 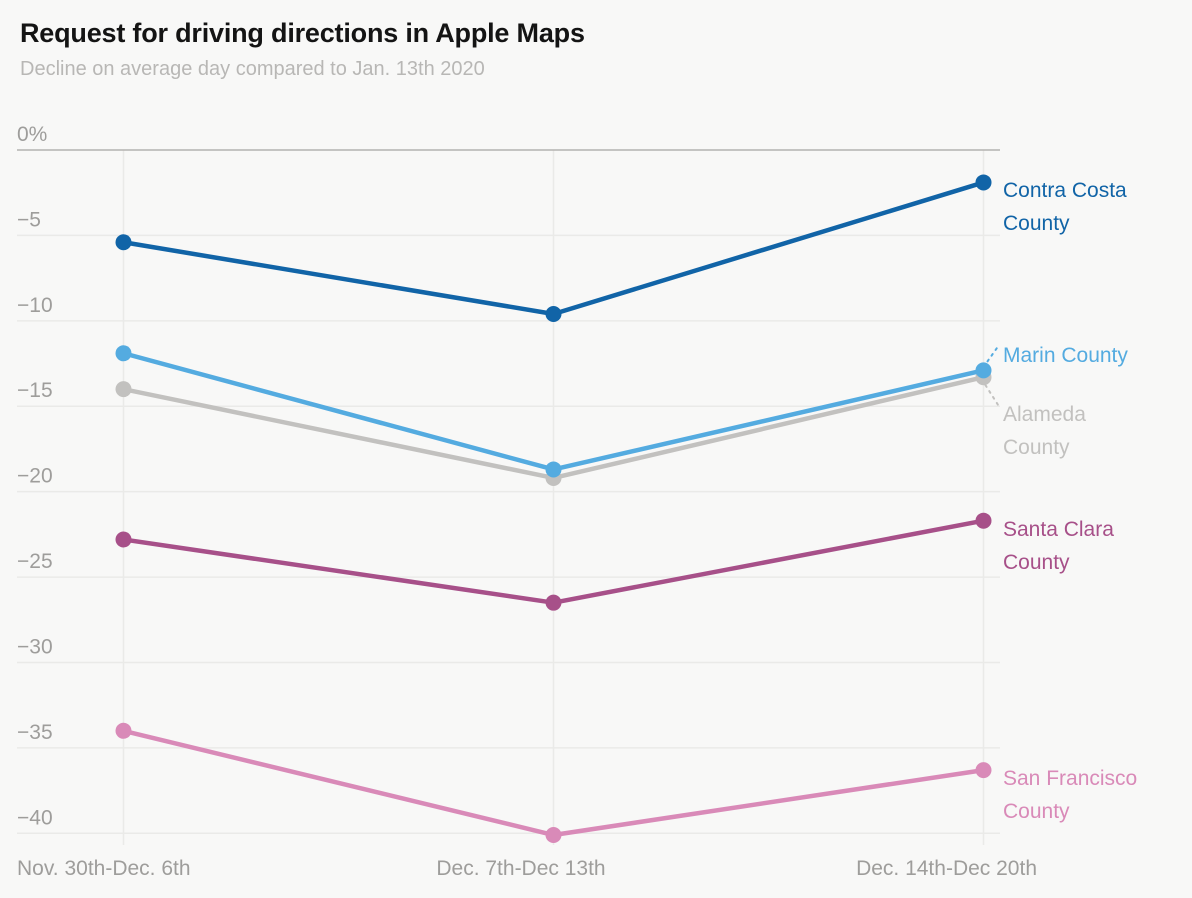 I want to click on series-label-santa-clara-county: Santa Clara County, so click(x=1058, y=545).